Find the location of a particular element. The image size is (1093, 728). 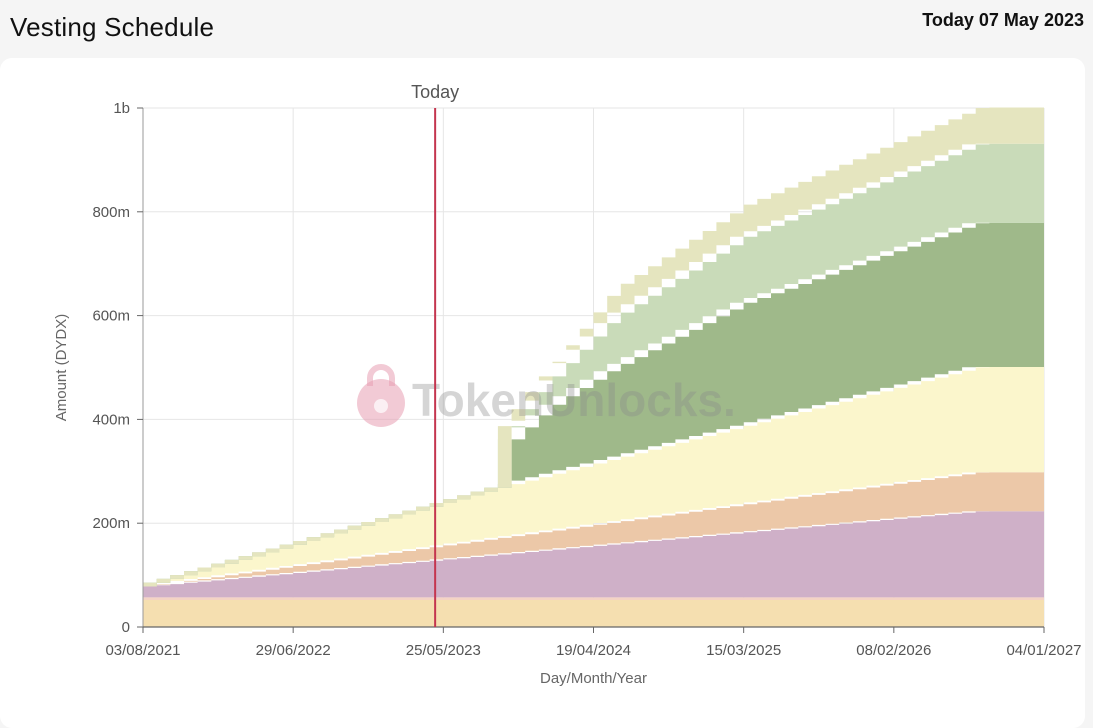

y-tick-label: 1b is located at coordinates (121, 108).